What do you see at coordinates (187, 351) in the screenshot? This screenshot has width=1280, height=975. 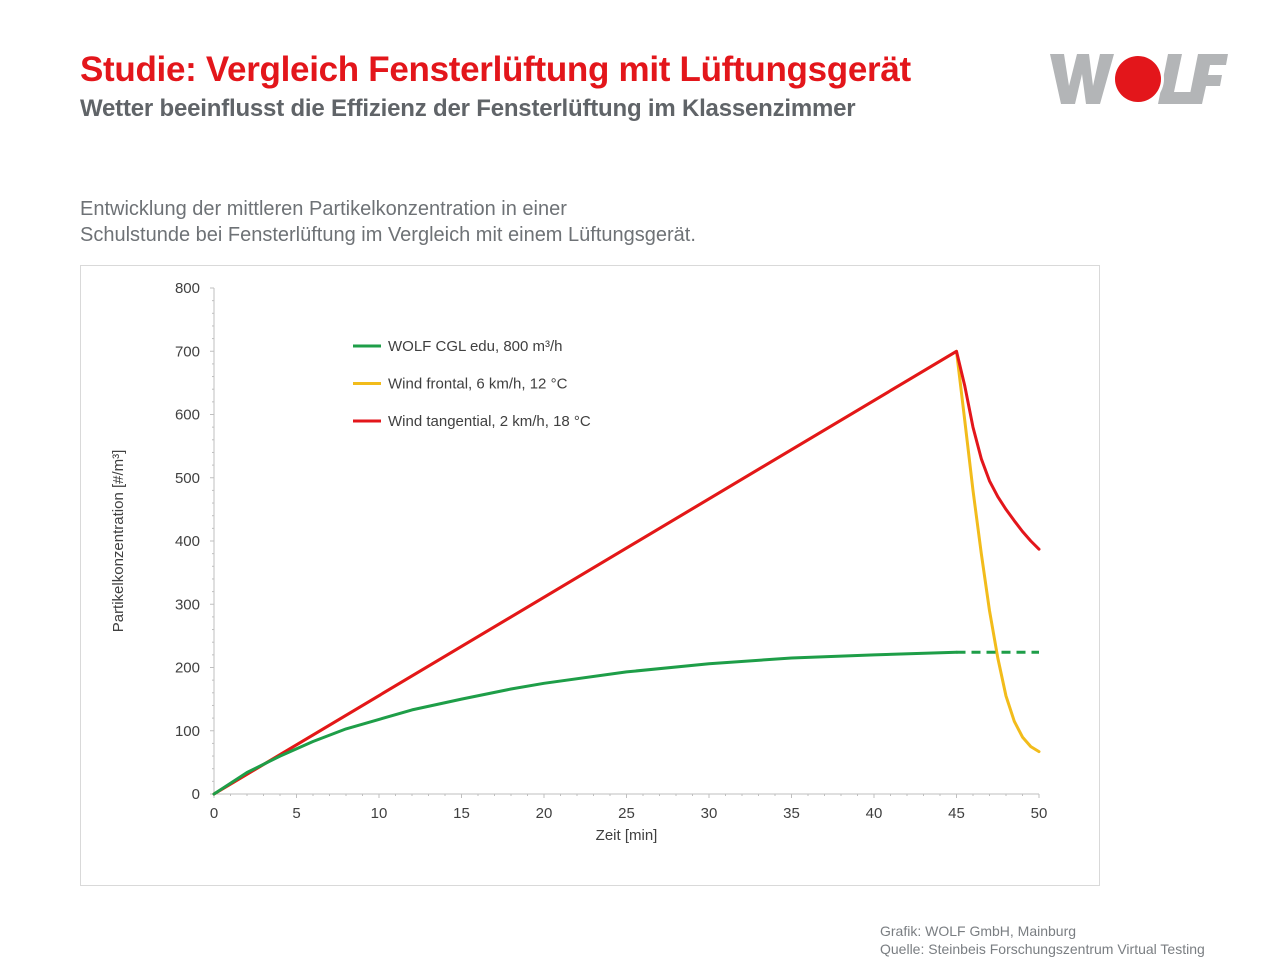 I see `y-tick-label: 700` at bounding box center [187, 351].